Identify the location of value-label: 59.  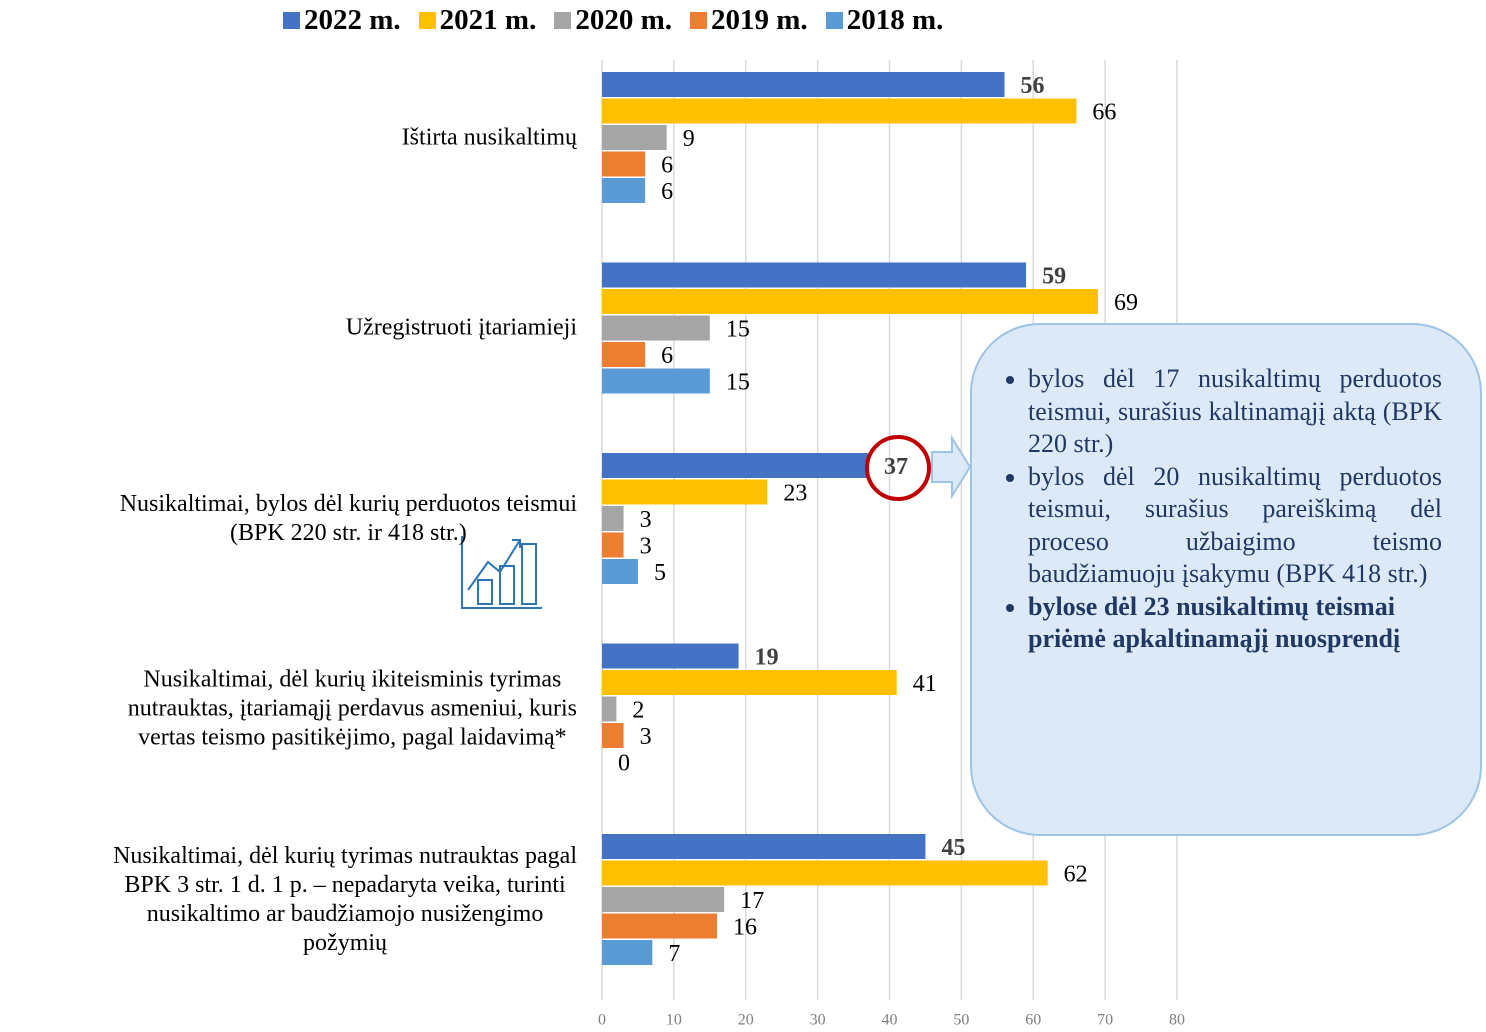
(1054, 277).